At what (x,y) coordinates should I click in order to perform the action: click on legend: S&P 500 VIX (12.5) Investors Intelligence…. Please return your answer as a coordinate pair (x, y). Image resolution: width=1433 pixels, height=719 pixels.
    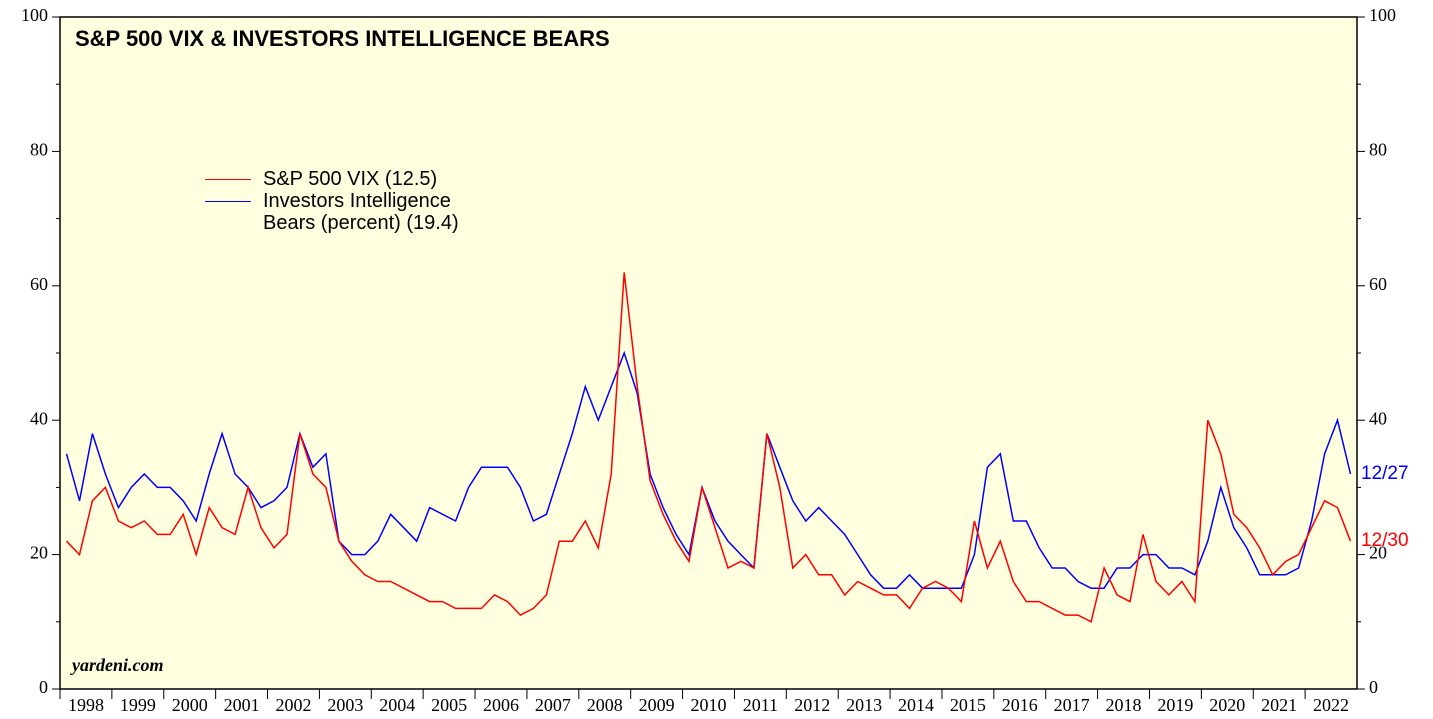
    Looking at the image, I should click on (355, 201).